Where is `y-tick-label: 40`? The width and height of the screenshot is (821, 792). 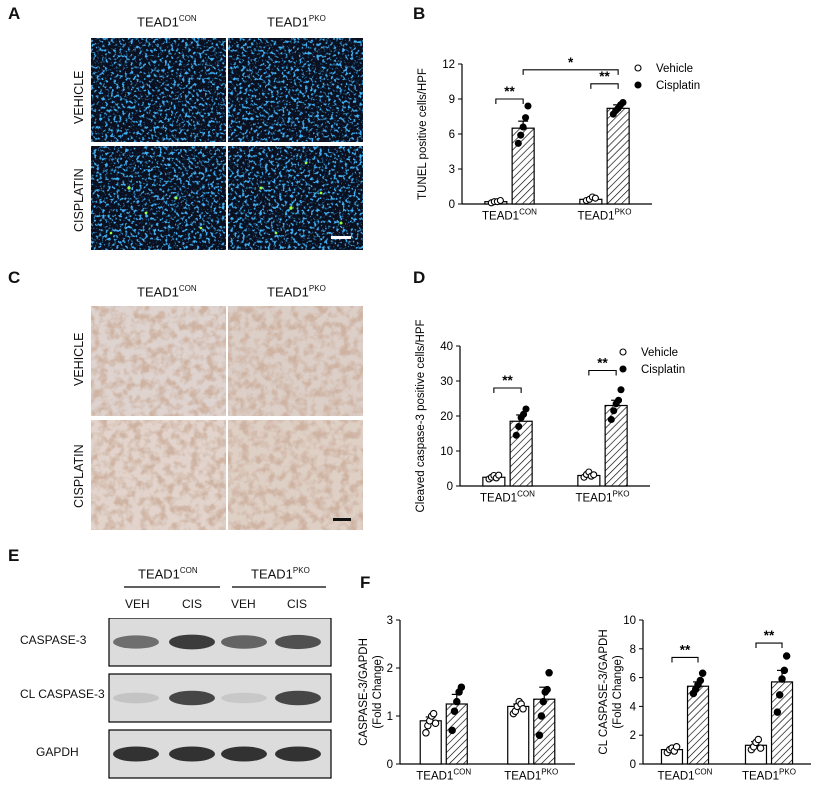 y-tick-label: 40 is located at coordinates (446, 347).